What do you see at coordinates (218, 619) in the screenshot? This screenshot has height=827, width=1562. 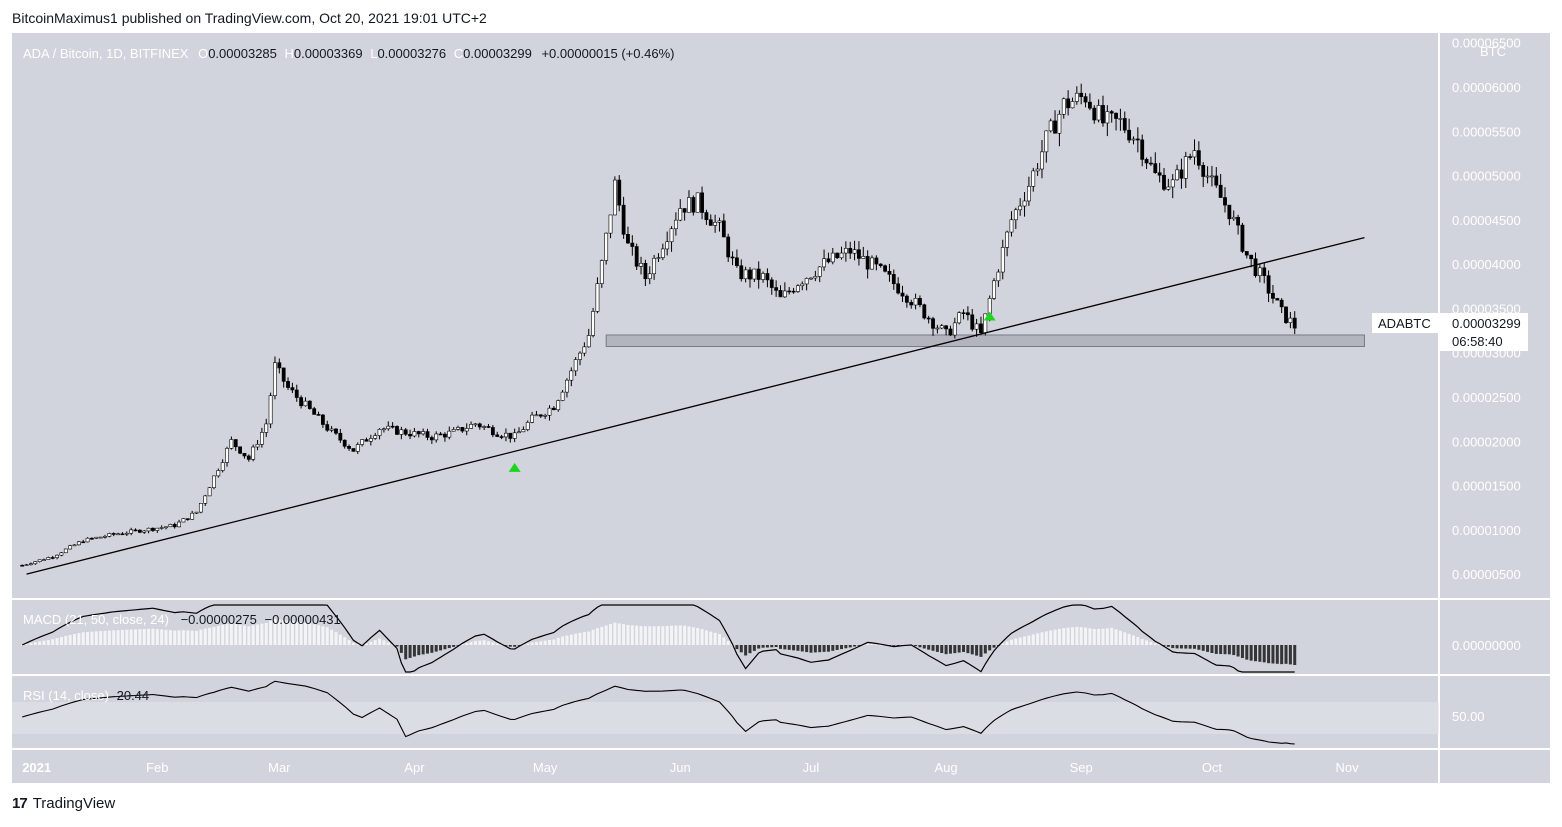 I see `macd-value-1: −0.00000275` at bounding box center [218, 619].